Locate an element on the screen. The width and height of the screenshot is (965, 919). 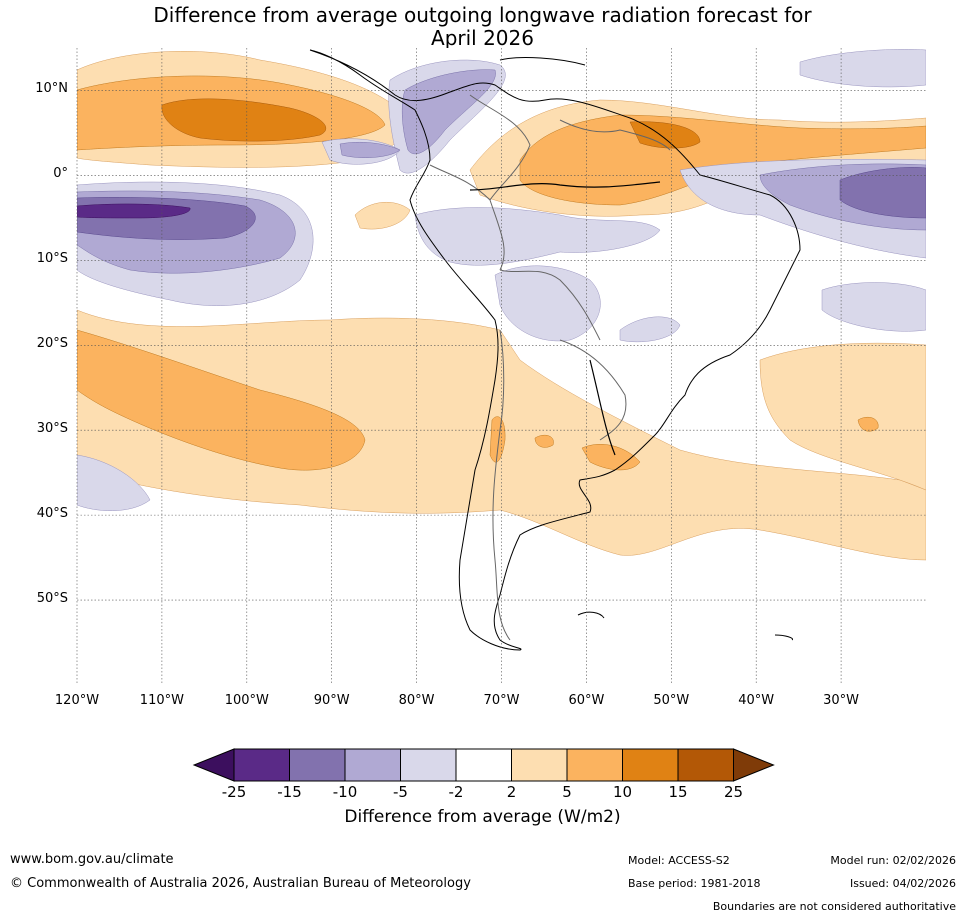
anomaly-region-pacific-core is located at coordinates (243, 120).